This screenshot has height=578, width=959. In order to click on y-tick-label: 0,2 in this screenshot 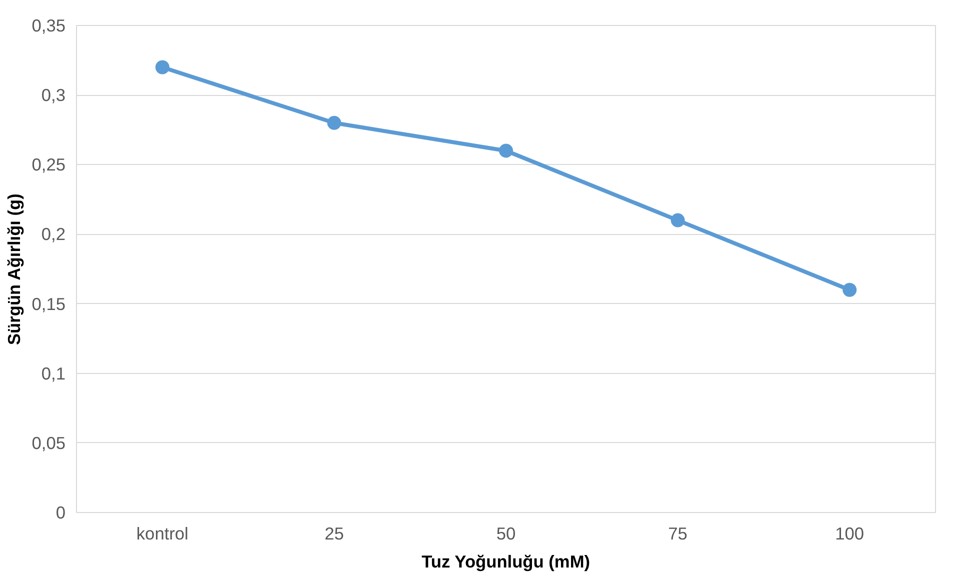, I will do `click(53, 234)`.